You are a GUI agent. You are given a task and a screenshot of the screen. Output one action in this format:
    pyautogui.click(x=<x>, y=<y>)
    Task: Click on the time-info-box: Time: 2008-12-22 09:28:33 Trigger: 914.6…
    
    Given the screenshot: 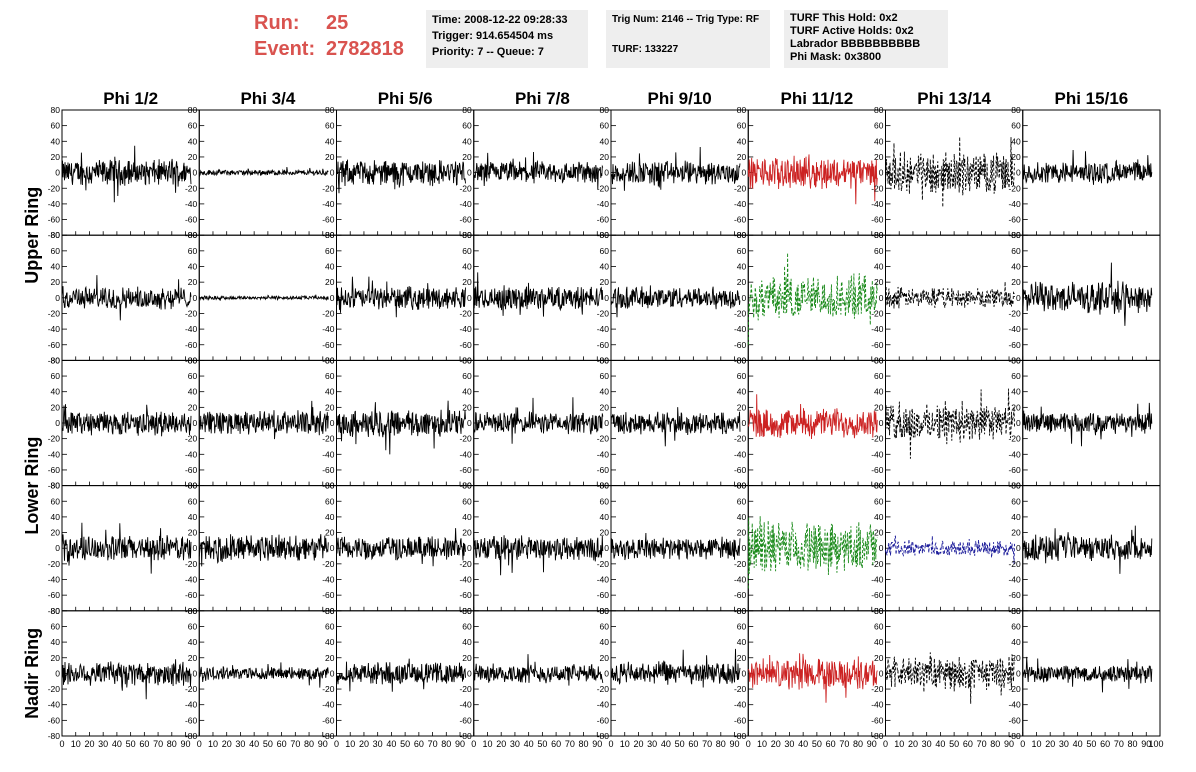 What is the action you would take?
    pyautogui.click(x=507, y=39)
    